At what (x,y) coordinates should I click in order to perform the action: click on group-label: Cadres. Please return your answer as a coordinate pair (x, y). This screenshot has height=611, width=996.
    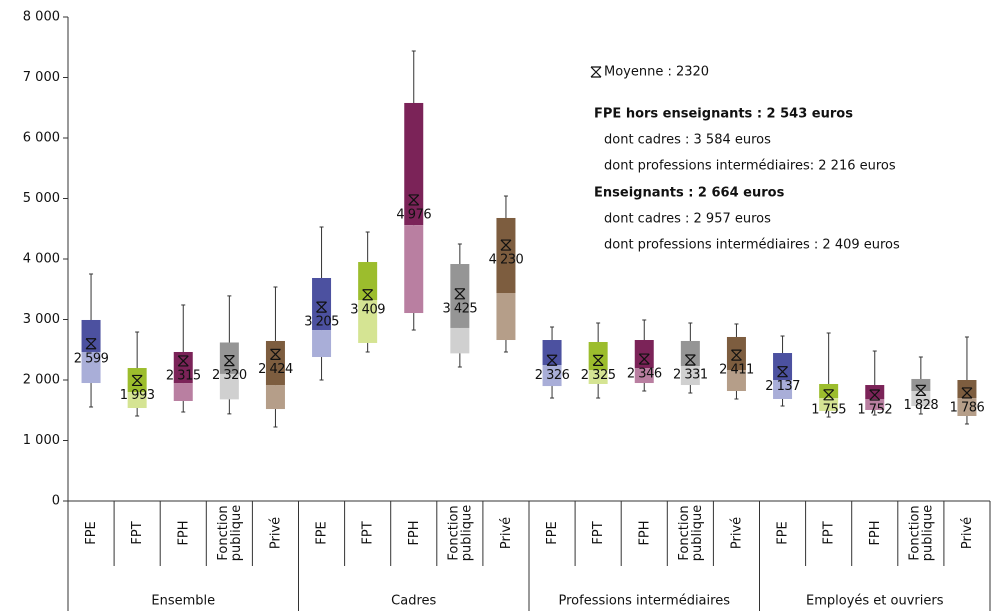
    Looking at the image, I should click on (413, 601).